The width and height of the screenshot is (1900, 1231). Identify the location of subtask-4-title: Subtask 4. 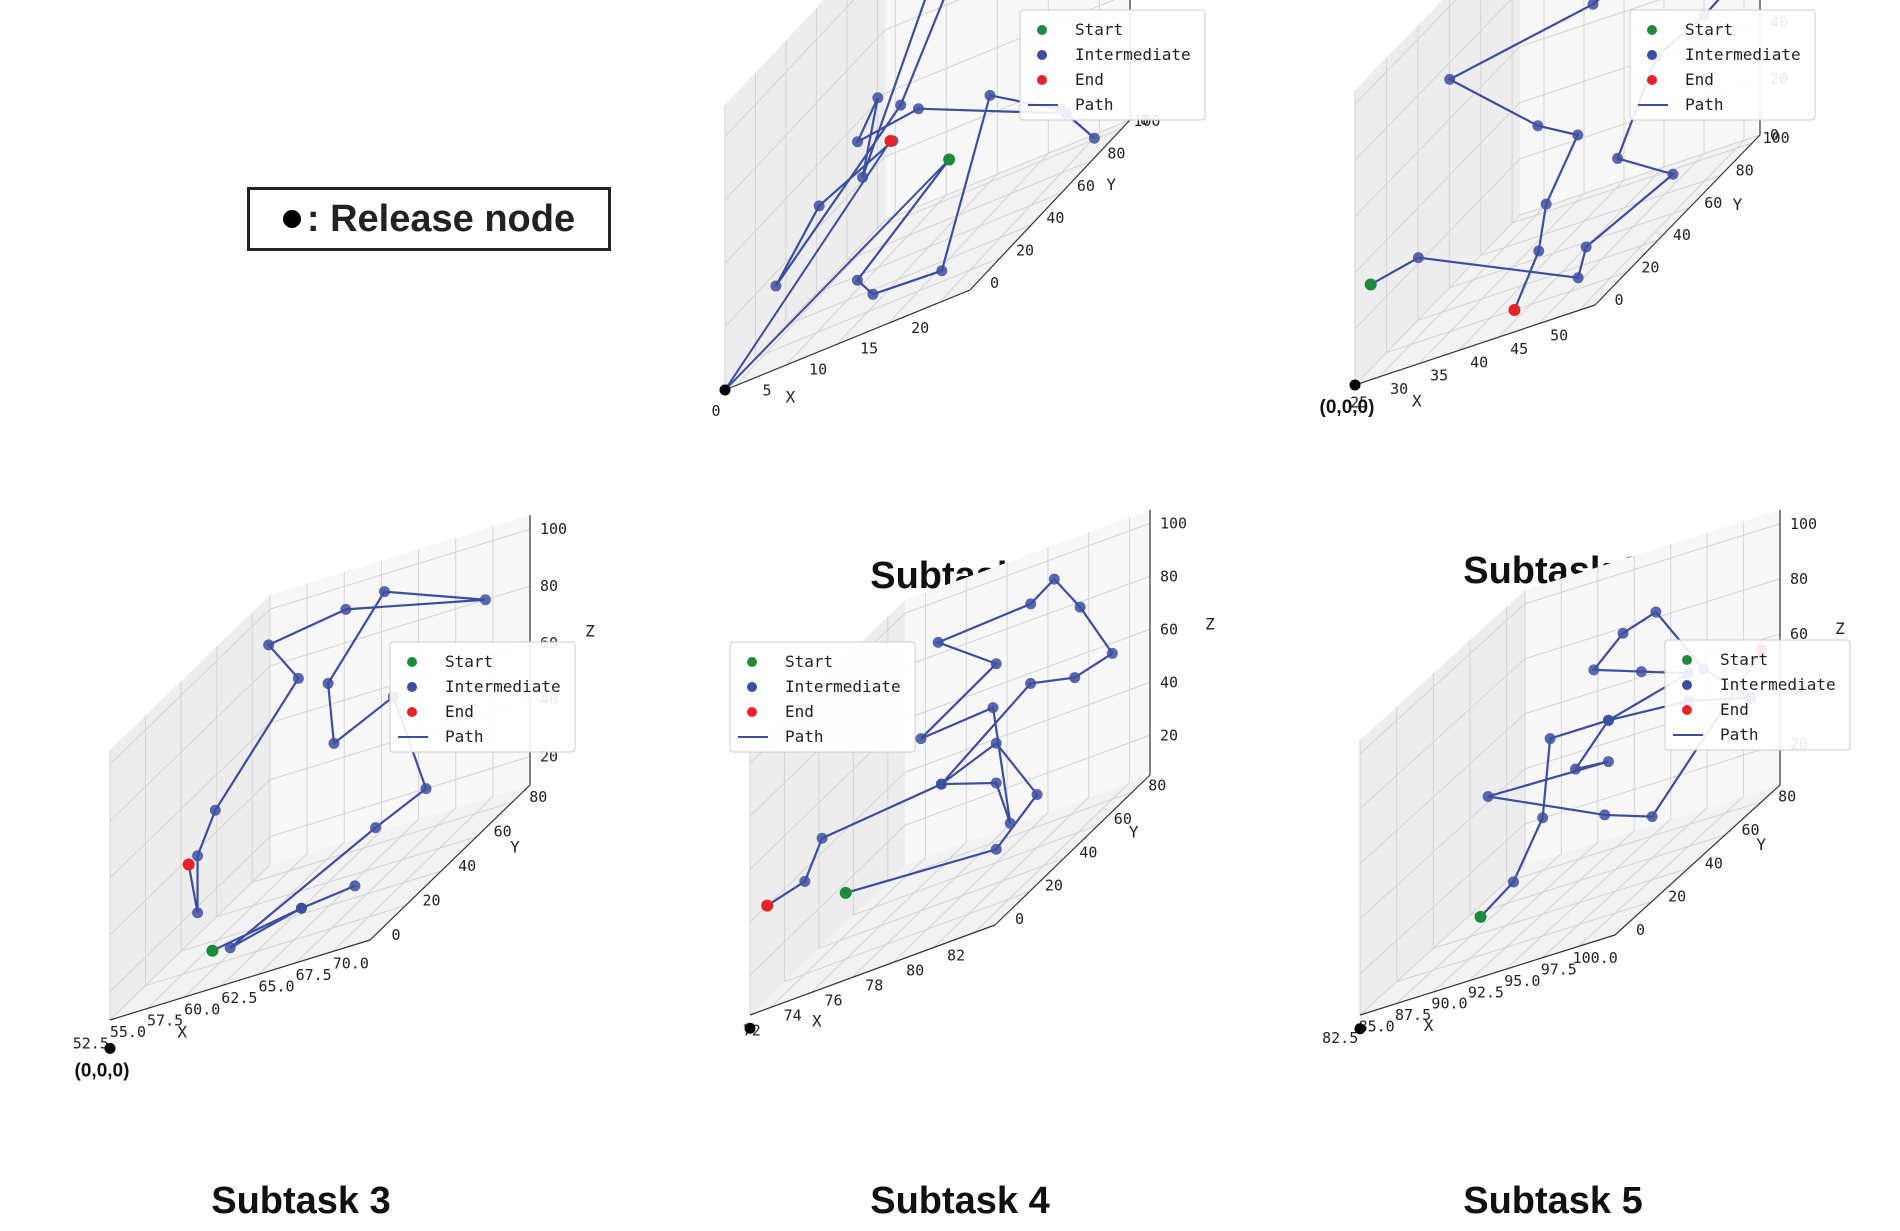
(960, 1201).